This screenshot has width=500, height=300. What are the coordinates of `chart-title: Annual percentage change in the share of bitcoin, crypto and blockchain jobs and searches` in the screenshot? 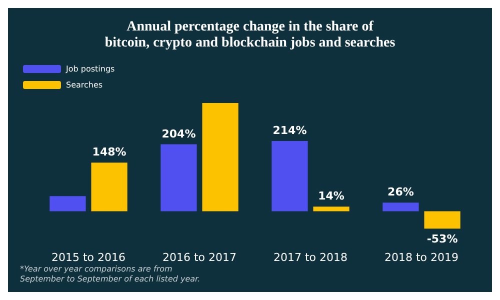 It's located at (250, 35).